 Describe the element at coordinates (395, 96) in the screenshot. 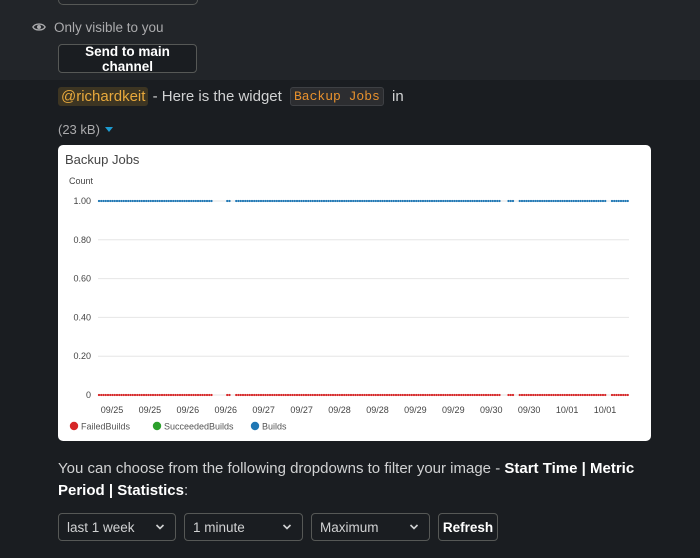

I see `message-text-tail: in` at that location.